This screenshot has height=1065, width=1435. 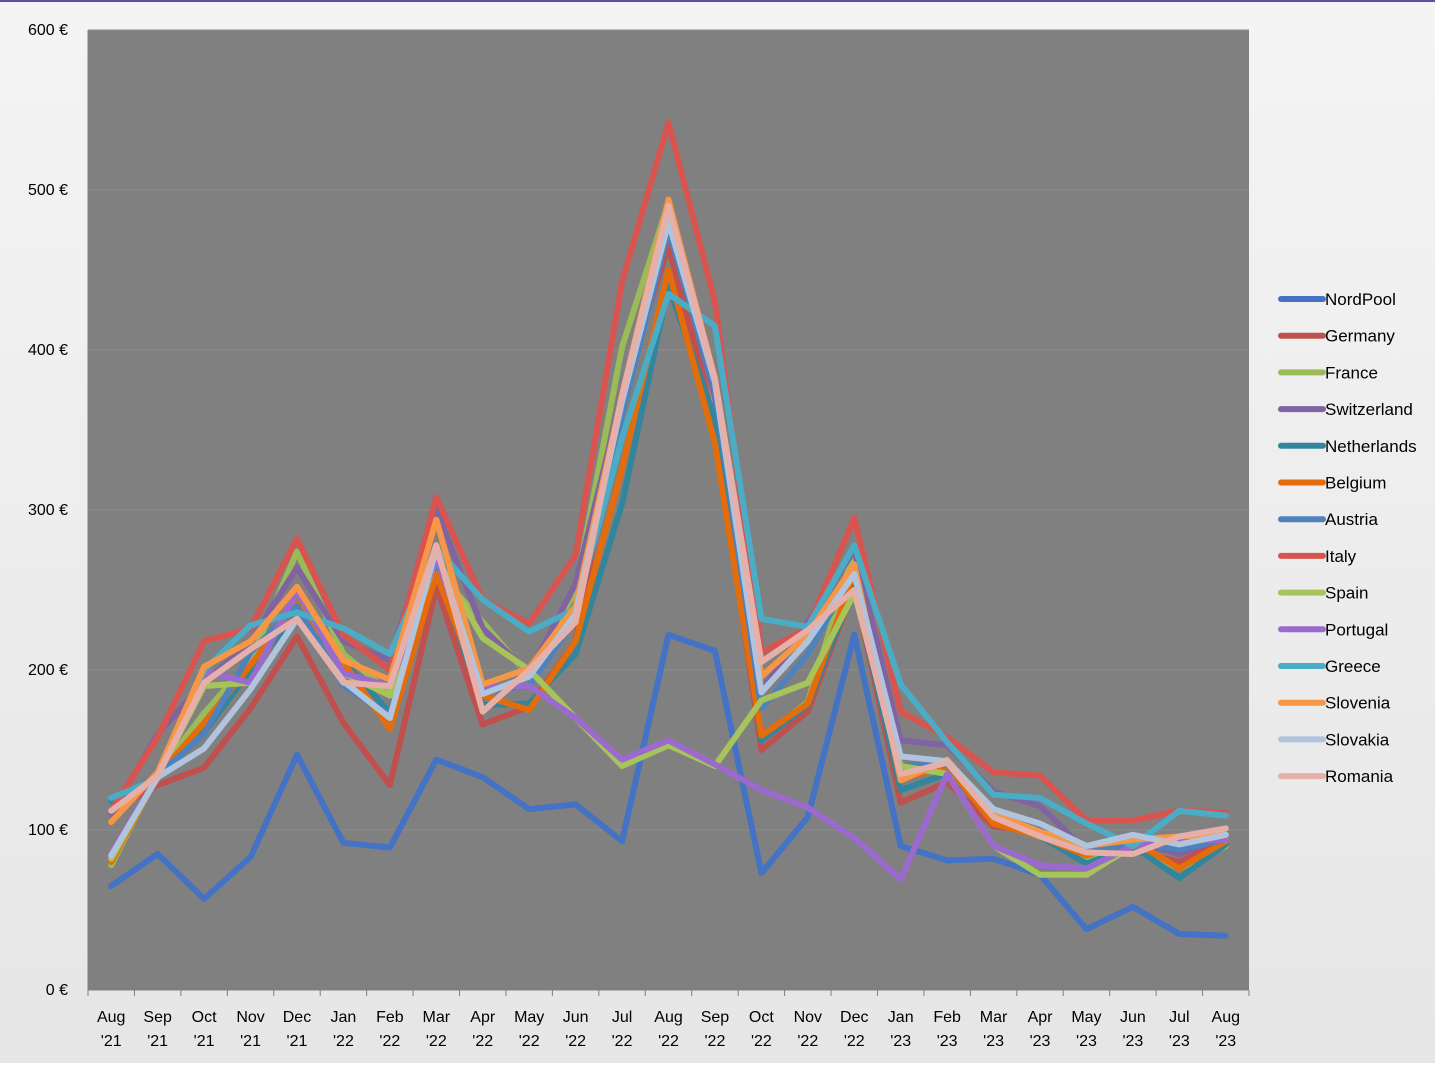 What do you see at coordinates (1346, 593) in the screenshot?
I see `legend-label-spain: Spain` at bounding box center [1346, 593].